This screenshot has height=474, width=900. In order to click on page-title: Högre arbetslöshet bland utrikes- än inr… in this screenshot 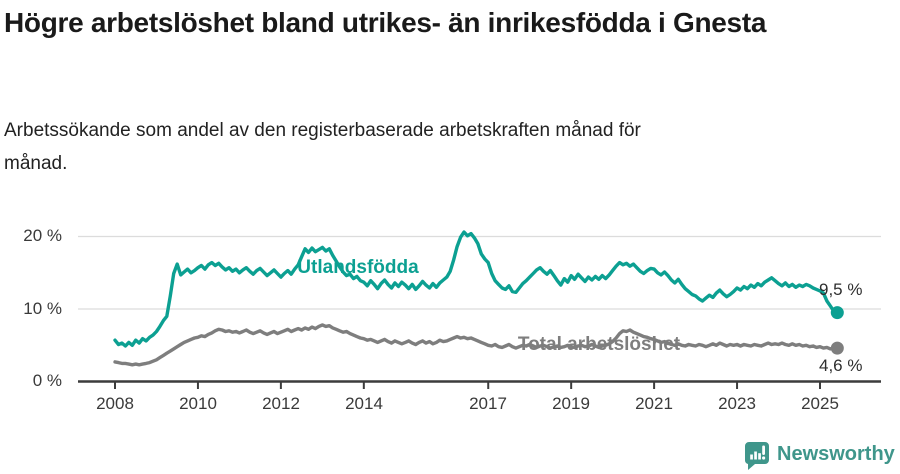, I will do `click(385, 22)`.